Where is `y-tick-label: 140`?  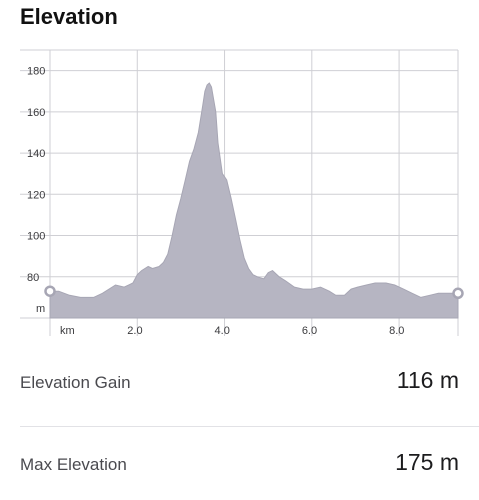 y-tick-label: 140 is located at coordinates (36, 154).